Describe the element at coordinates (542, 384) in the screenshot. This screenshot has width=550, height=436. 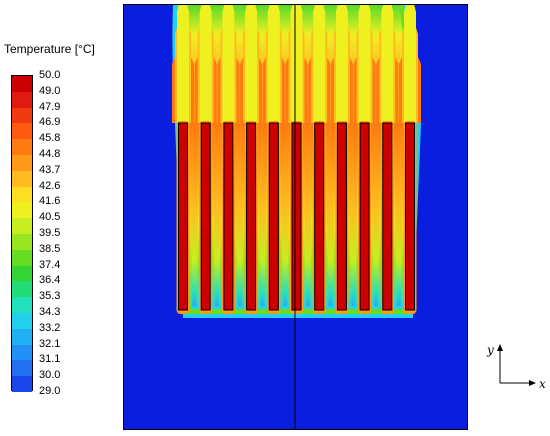
I see `x-axis-label: x` at that location.